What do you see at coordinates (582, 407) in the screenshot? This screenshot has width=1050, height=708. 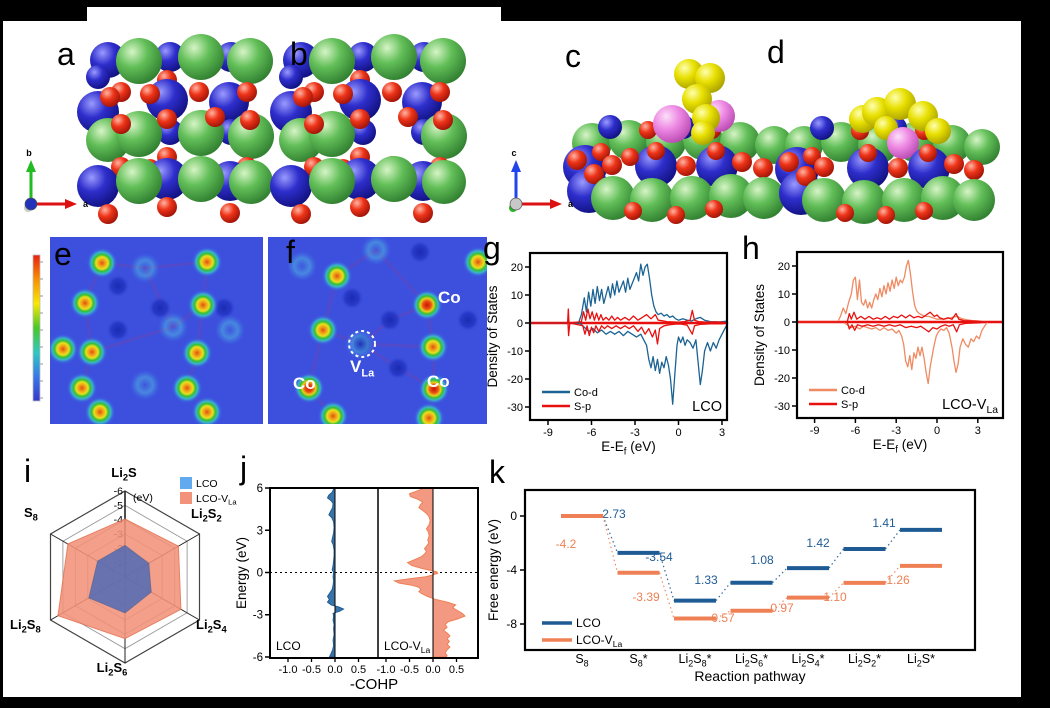 I see `svg-text: S-p` at bounding box center [582, 407].